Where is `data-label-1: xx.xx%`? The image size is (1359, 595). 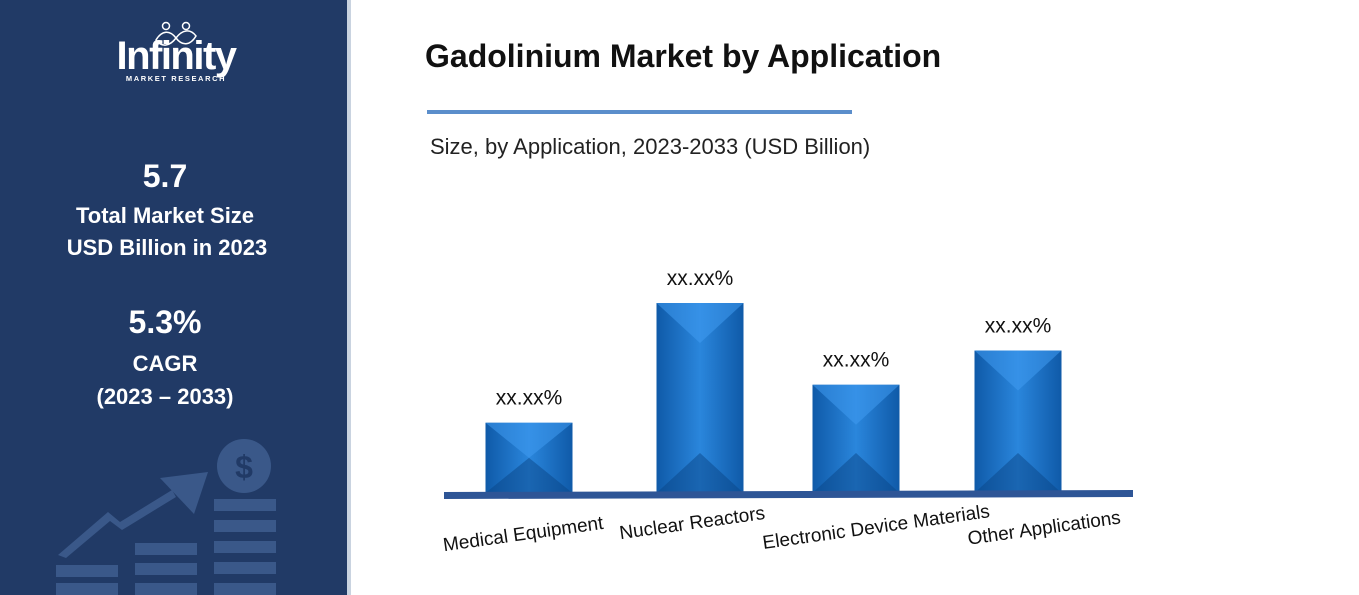 data-label-1: xx.xx% is located at coordinates (529, 398).